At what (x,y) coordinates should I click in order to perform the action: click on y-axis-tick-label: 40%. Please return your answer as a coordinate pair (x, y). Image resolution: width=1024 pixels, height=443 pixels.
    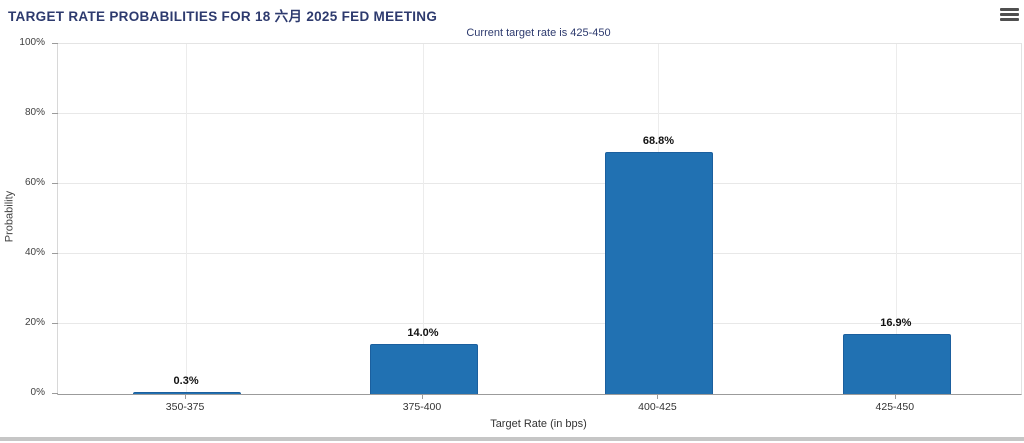
    Looking at the image, I should click on (34, 252).